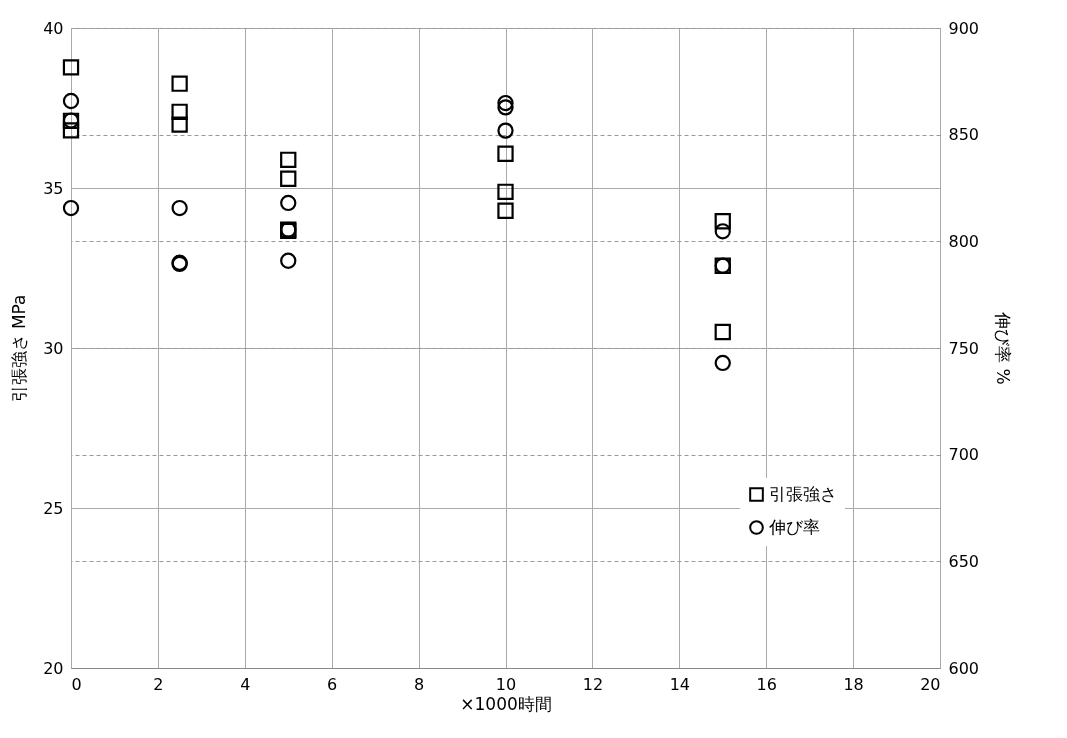  Describe the element at coordinates (19, 348) in the screenshot. I see `y-axis-title: 引張強さ MPa` at that location.